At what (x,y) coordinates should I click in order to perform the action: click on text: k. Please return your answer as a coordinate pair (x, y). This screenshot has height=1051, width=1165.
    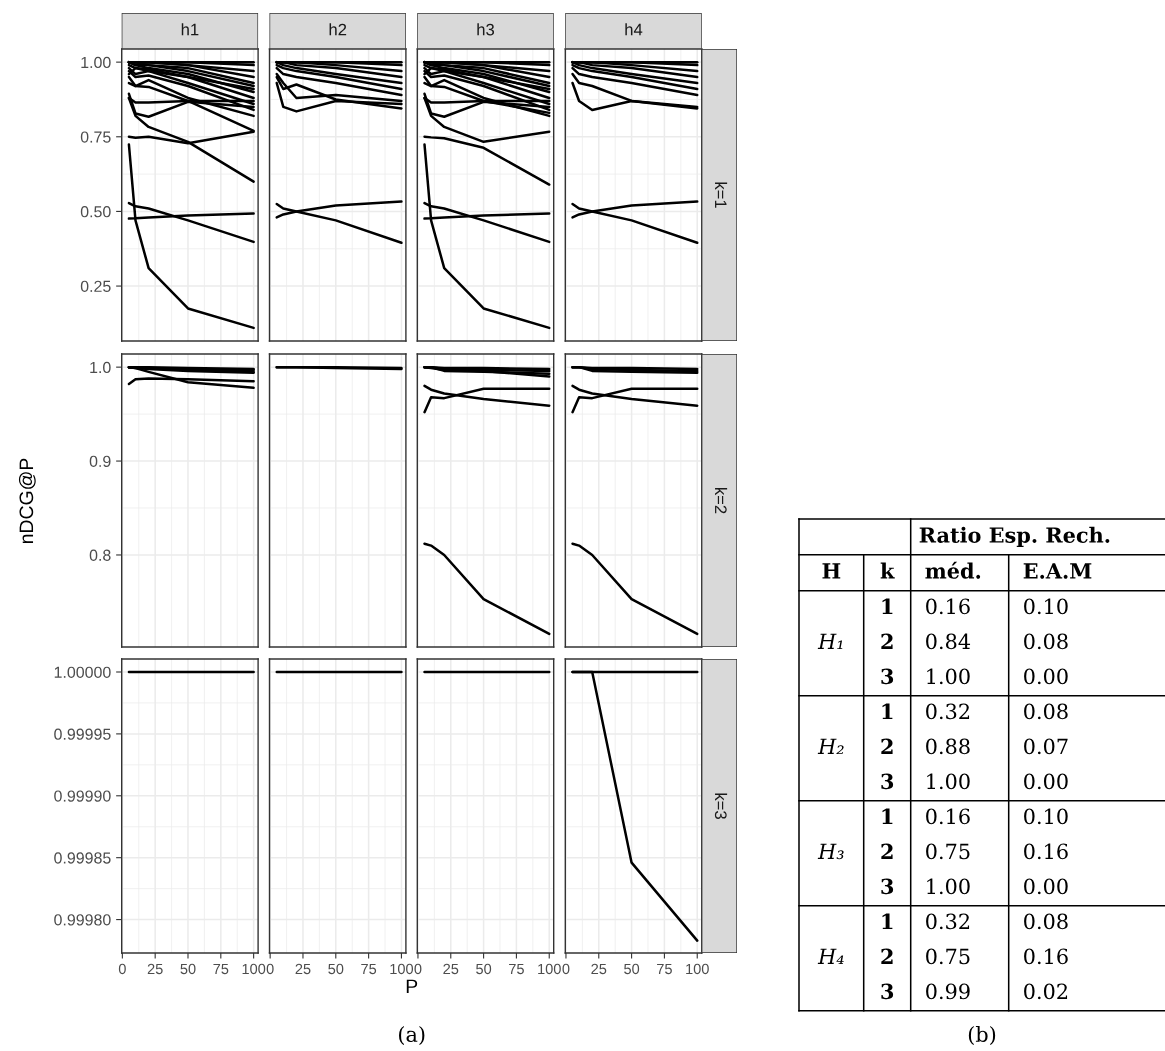
    Looking at the image, I should click on (887, 570).